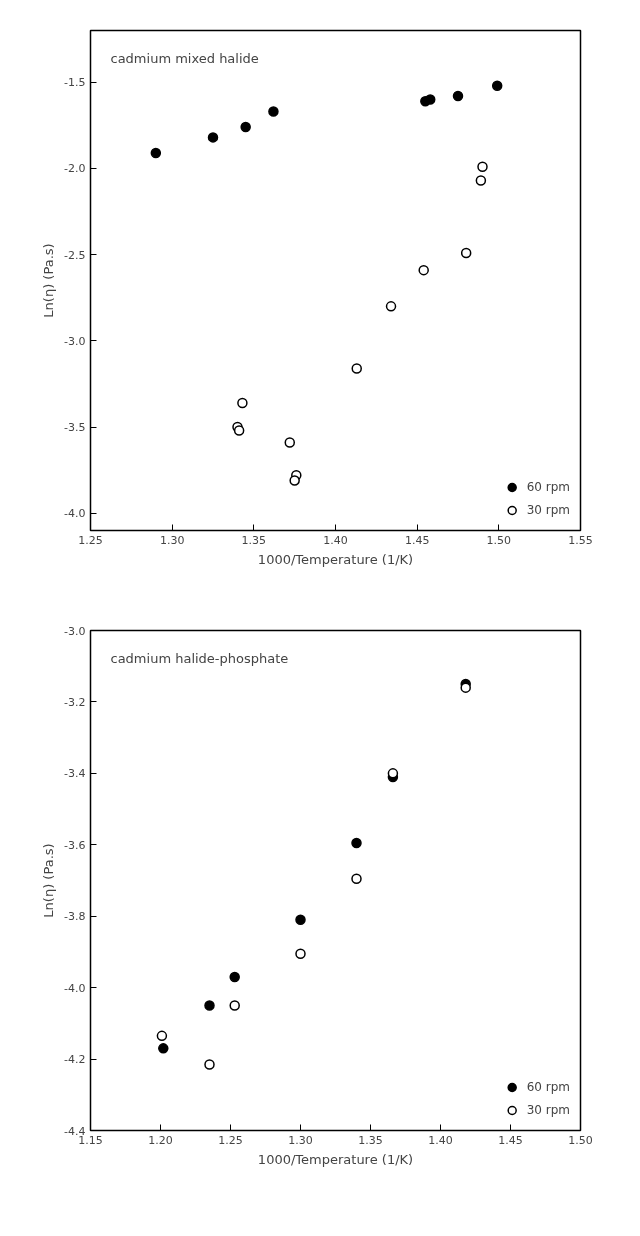 This screenshot has width=640, height=1236. Describe the element at coordinates (75, 917) in the screenshot. I see `y-tick-label: -3.8` at that location.